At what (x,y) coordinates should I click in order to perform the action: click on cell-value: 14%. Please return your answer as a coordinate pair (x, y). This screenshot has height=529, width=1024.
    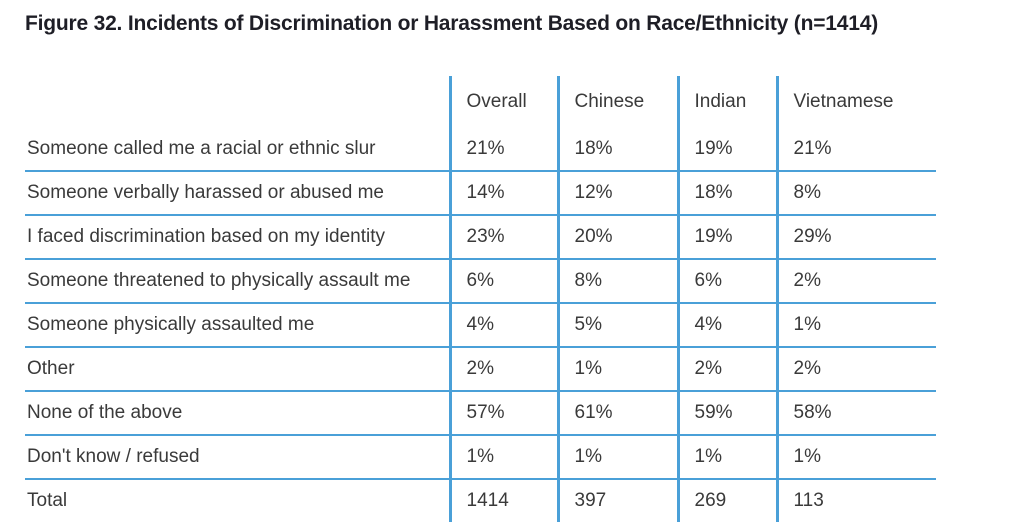
    Looking at the image, I should click on (503, 193).